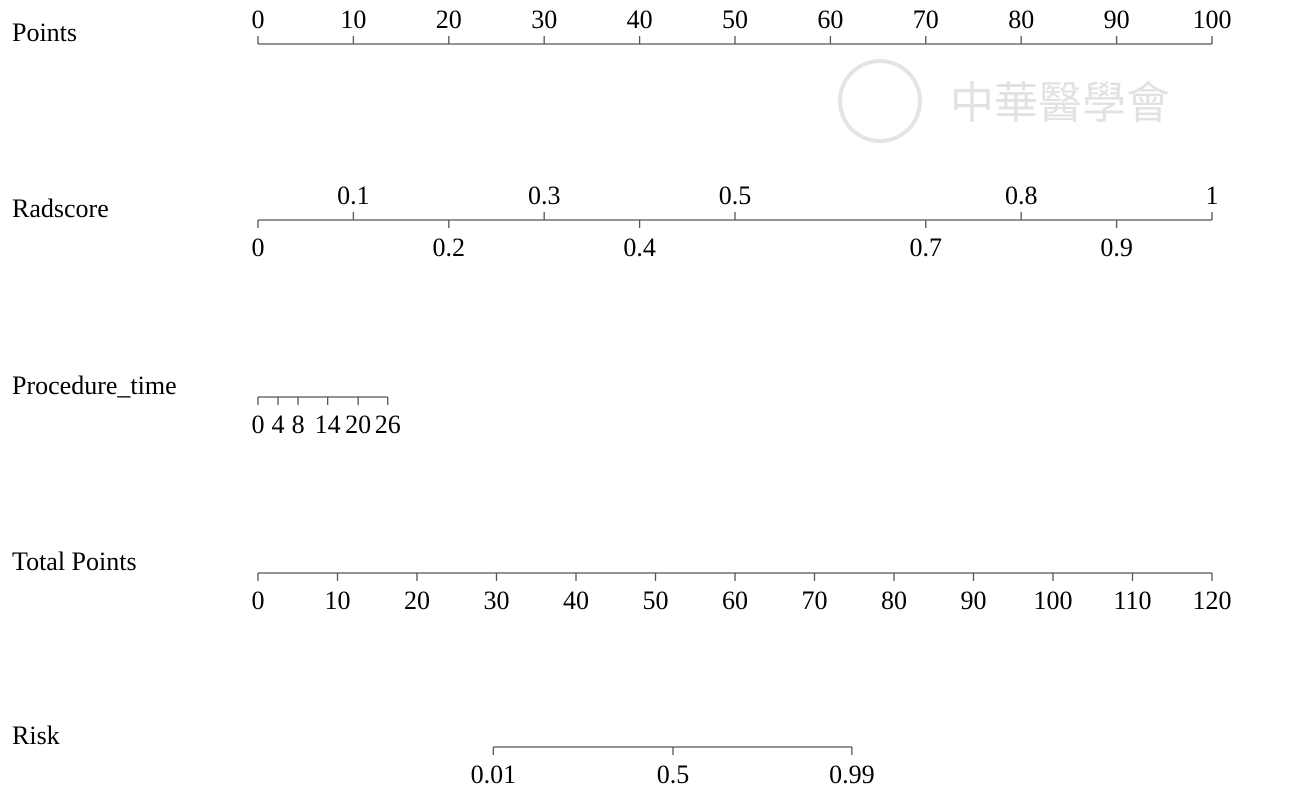 The image size is (1299, 809). Describe the element at coordinates (60, 208) in the screenshot. I see `row-label: Radscore` at that location.